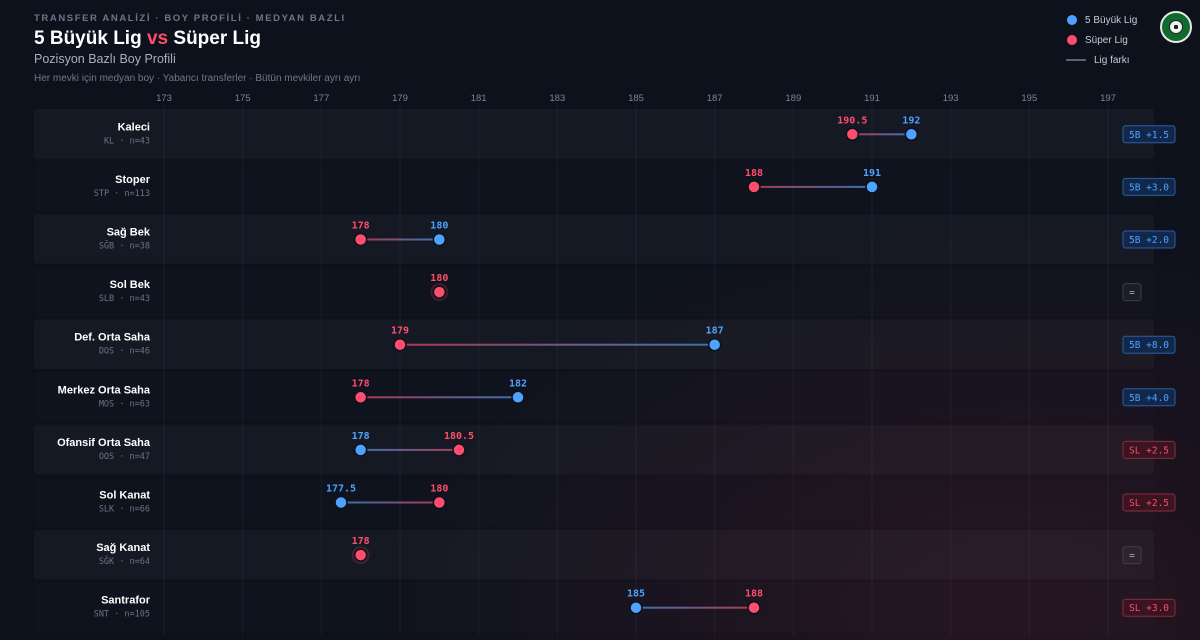  Describe the element at coordinates (400, 98) in the screenshot. I see `x-tick-label: 179` at that location.